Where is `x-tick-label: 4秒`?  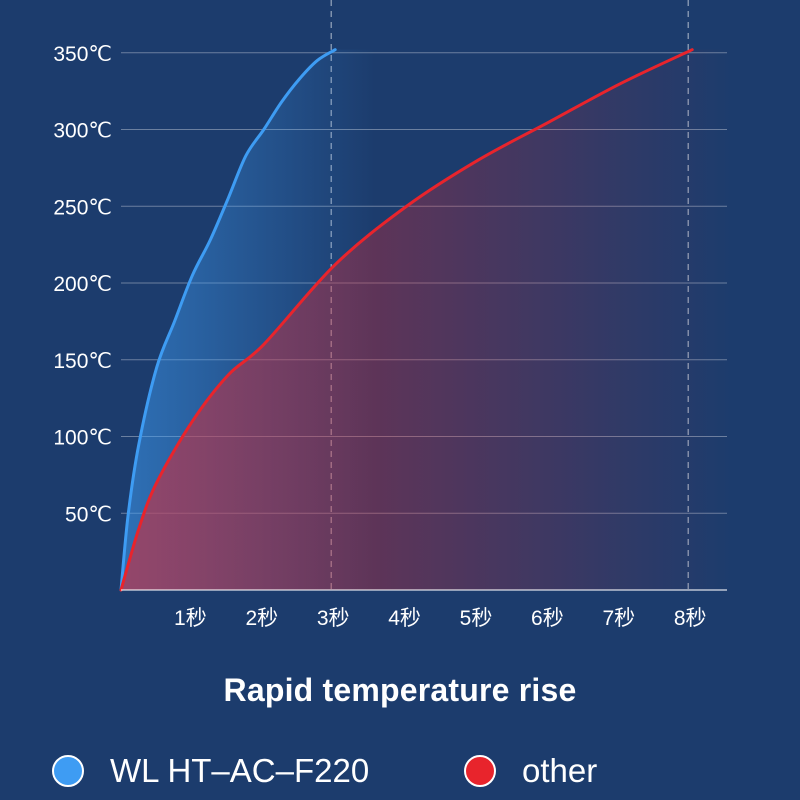
x-tick-label: 4秒 is located at coordinates (404, 618).